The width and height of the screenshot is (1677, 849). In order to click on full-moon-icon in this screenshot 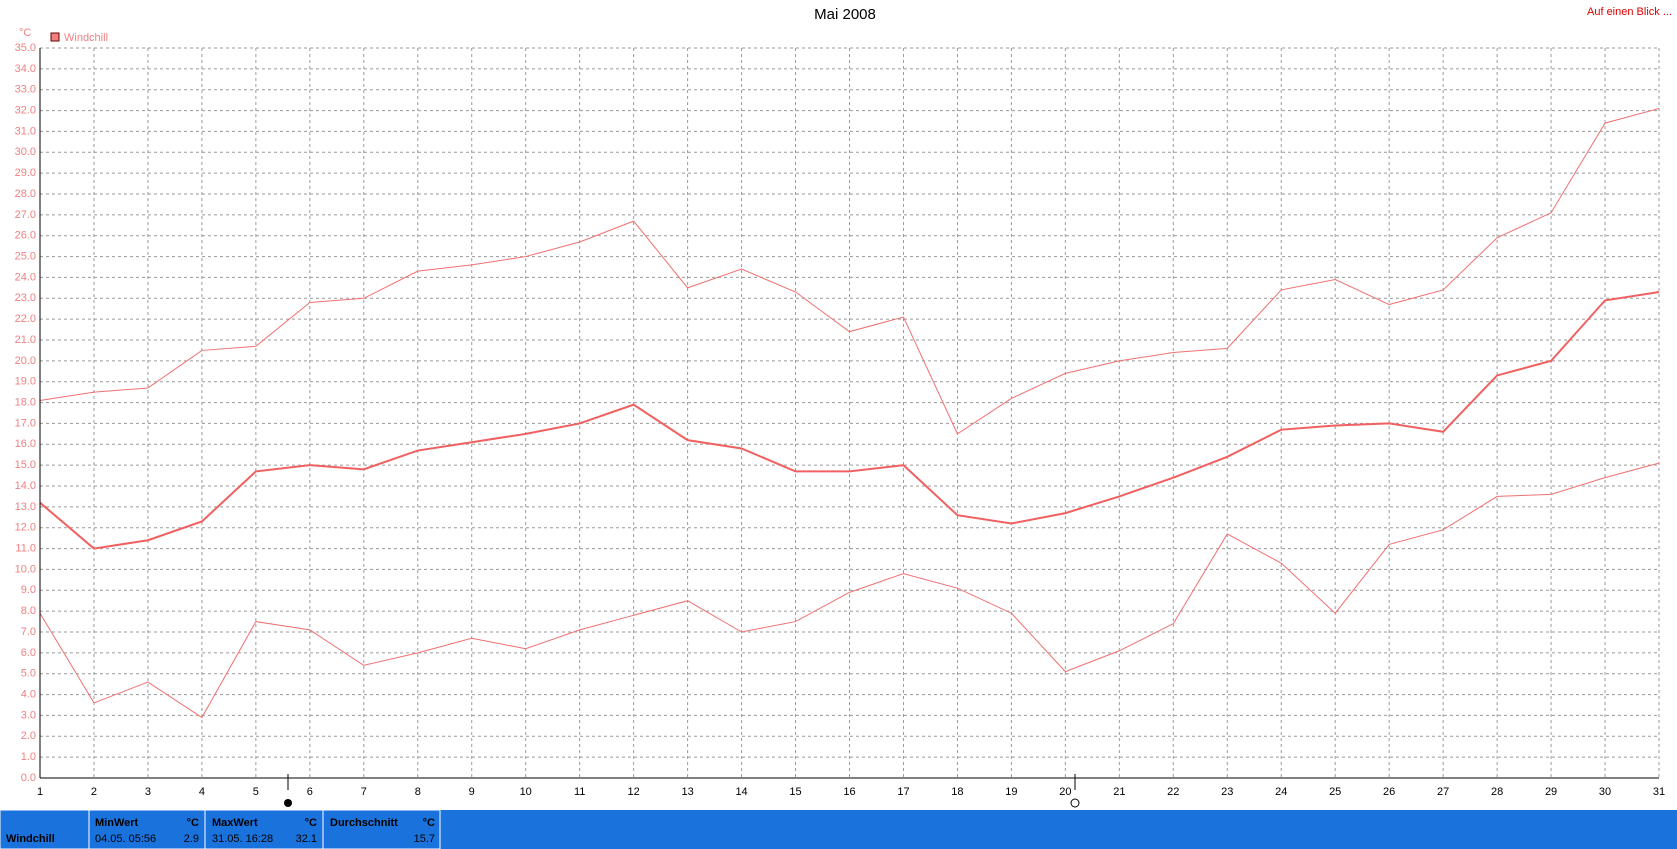, I will do `click(1075, 803)`.